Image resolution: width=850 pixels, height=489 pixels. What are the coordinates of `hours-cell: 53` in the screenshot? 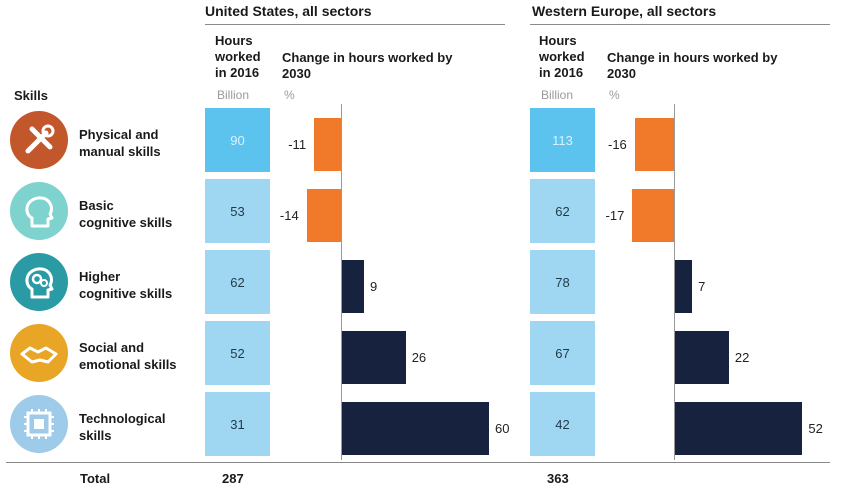 It's located at (237, 211).